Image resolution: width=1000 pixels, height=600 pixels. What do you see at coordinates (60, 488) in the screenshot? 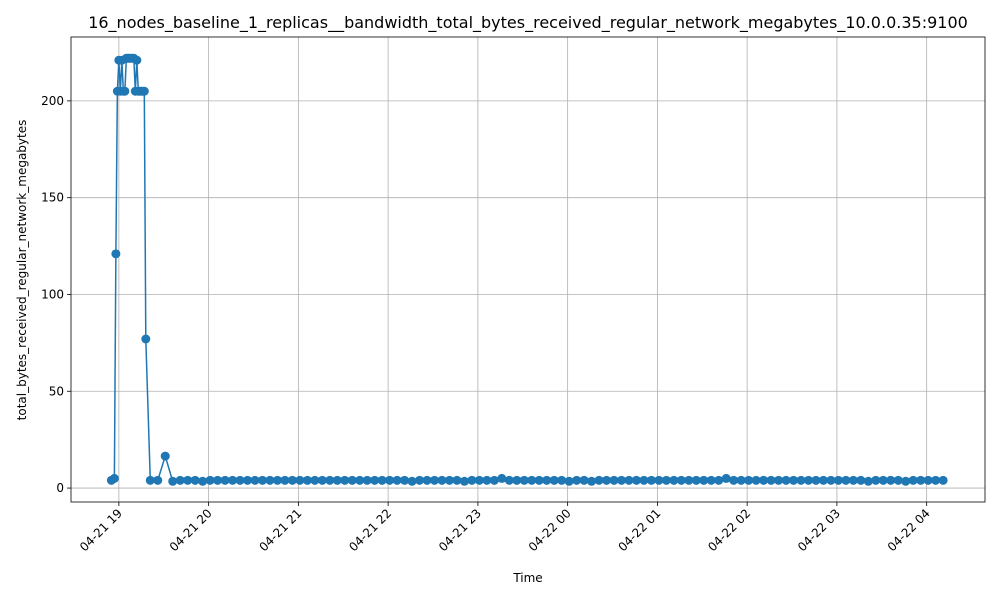
I see `y-tick-label: 0` at bounding box center [60, 488].